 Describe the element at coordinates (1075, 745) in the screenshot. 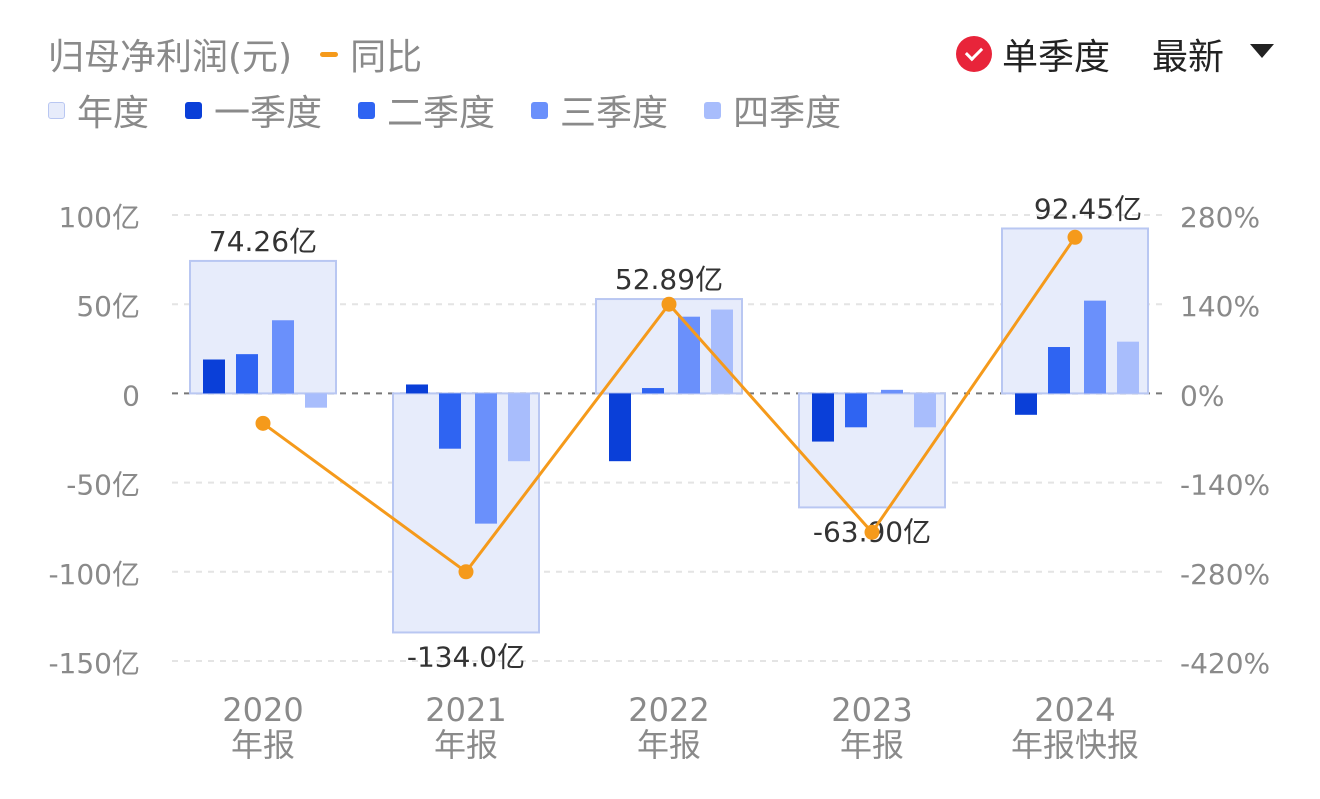

I see `x-tick-label: 年报快报` at that location.